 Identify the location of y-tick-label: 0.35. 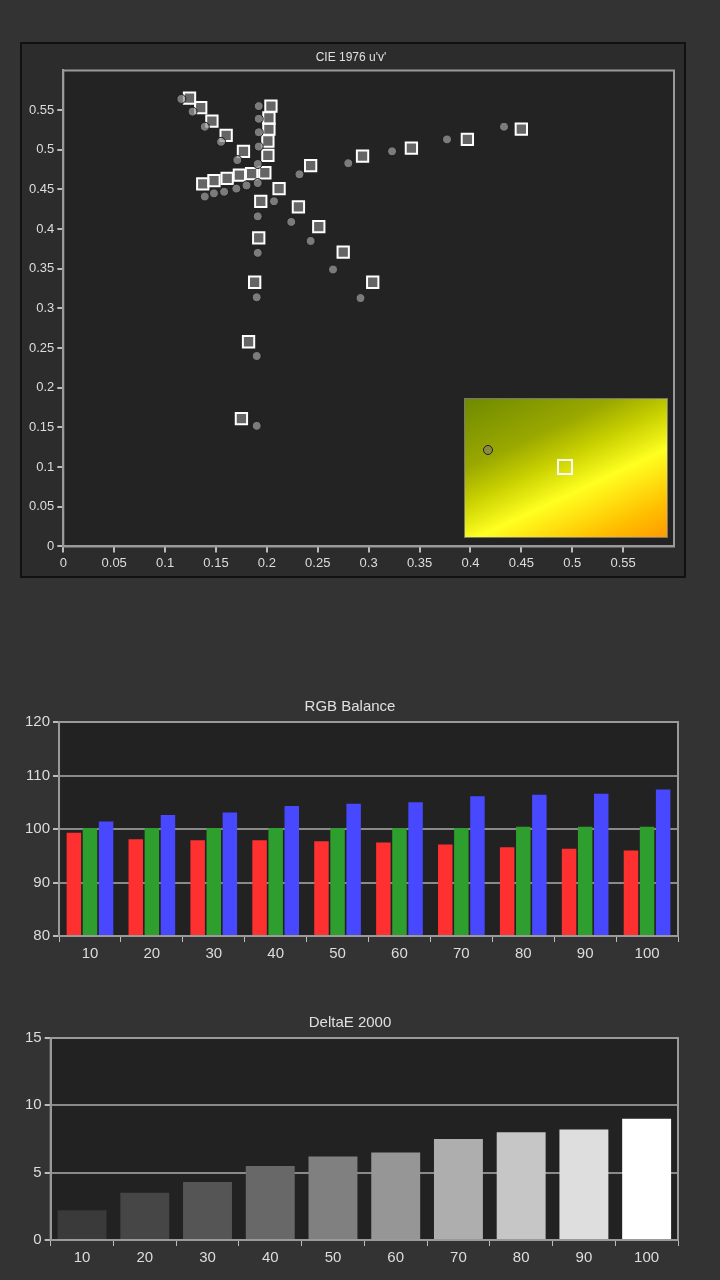
(41, 268).